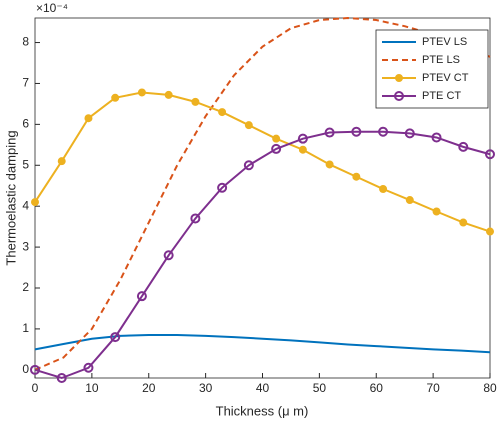 The width and height of the screenshot is (500, 425). Describe the element at coordinates (149, 388) in the screenshot. I see `x-tick-label: 20` at that location.